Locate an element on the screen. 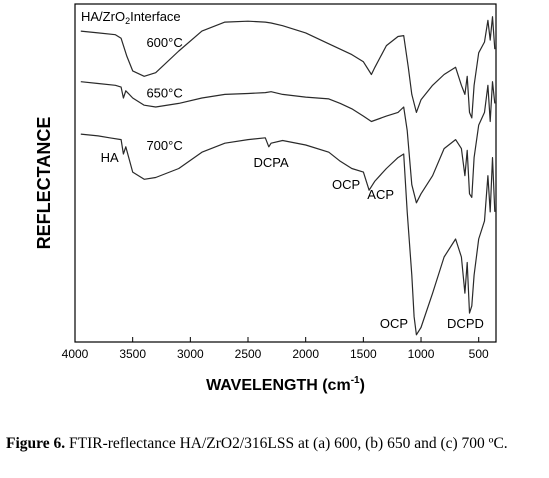  x-axis-label: WAVELENGTH (cm-1) is located at coordinates (285, 384).